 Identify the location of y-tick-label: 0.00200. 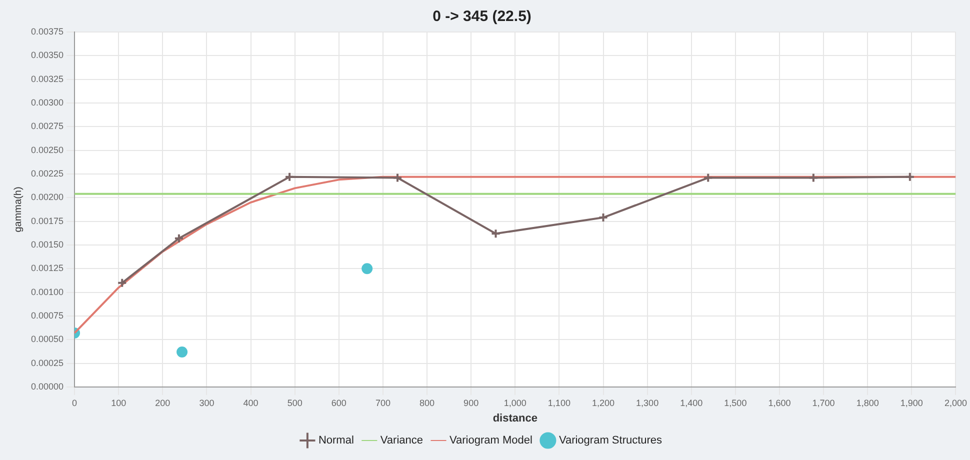
(47, 197).